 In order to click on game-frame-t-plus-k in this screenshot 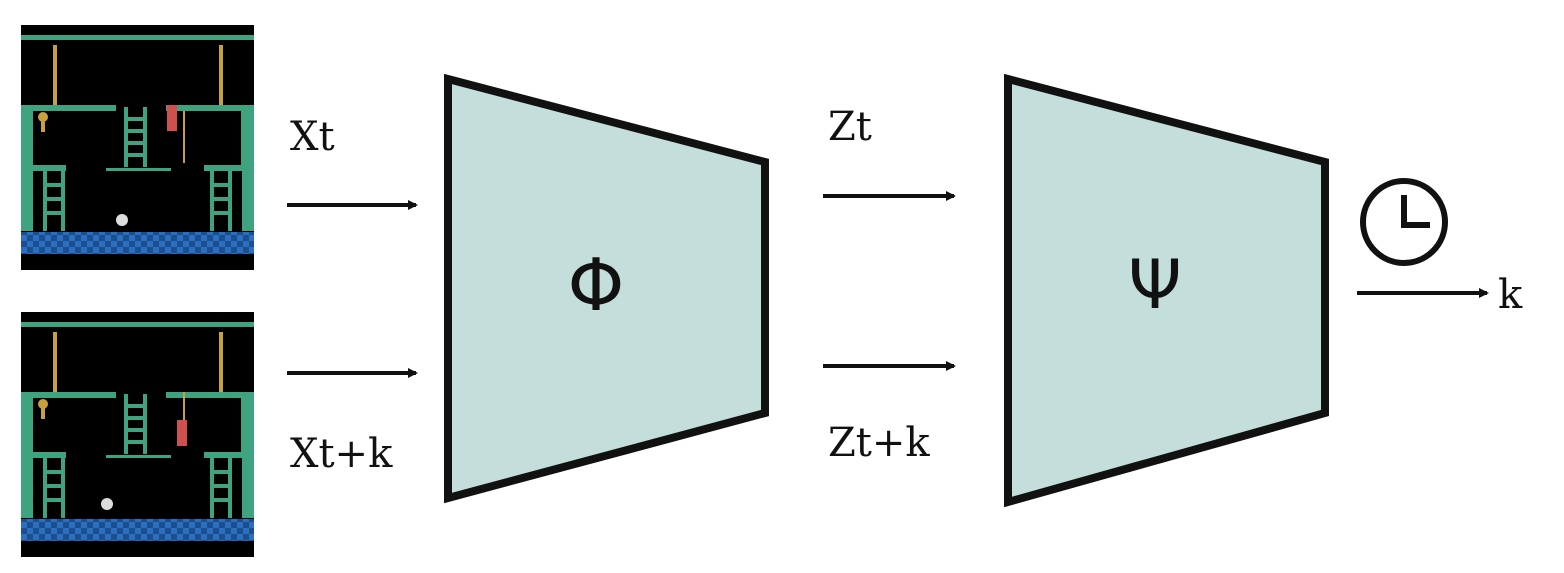, I will do `click(137, 434)`.